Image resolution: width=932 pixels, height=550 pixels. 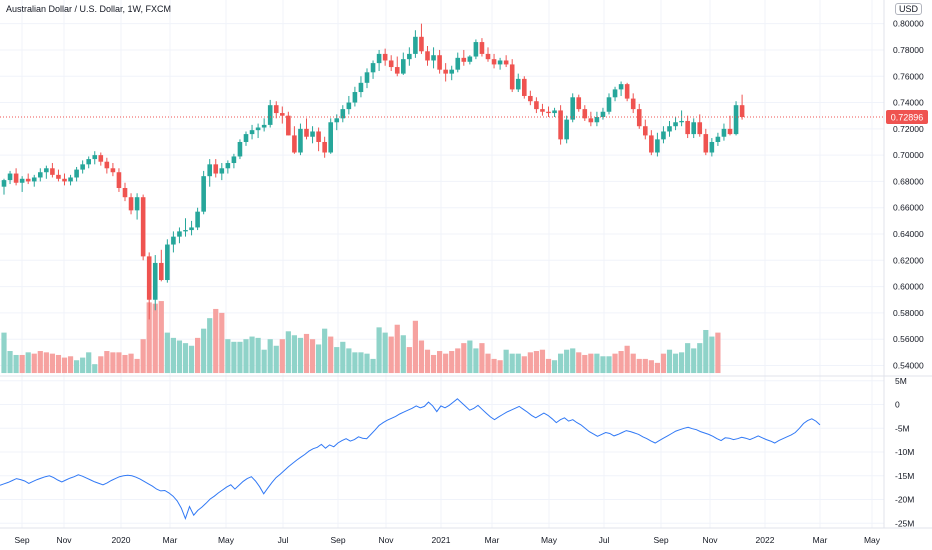 I want to click on volume-series, so click(x=361, y=337).